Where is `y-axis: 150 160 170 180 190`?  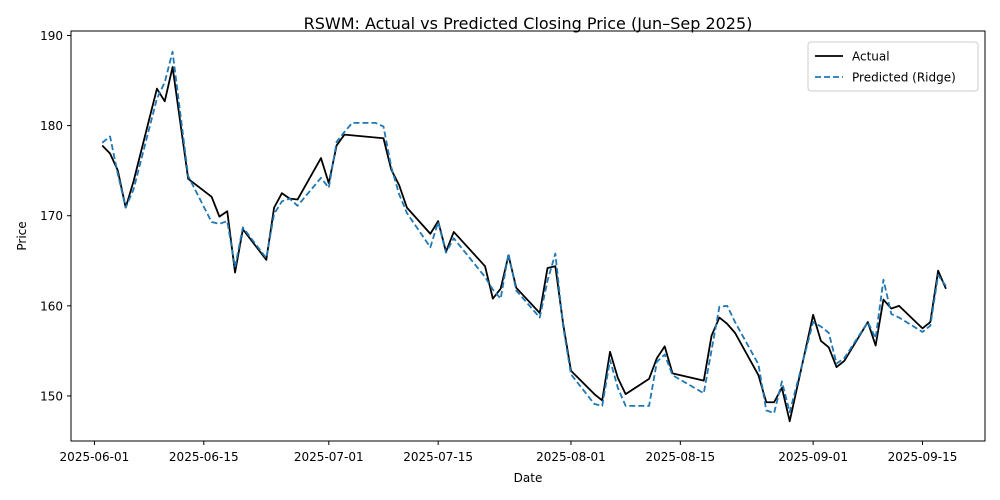
y-axis: 150 160 170 180 190 is located at coordinates (55, 216).